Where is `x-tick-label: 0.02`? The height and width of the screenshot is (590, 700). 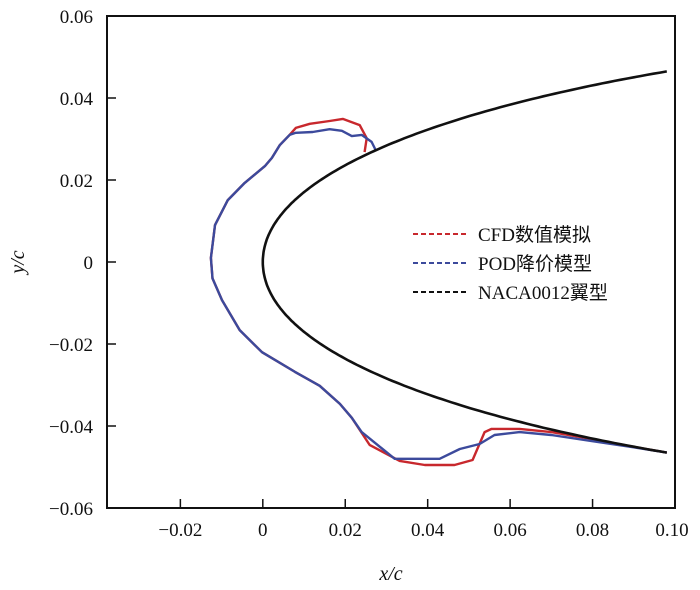
x-tick-label: 0.02 is located at coordinates (345, 530).